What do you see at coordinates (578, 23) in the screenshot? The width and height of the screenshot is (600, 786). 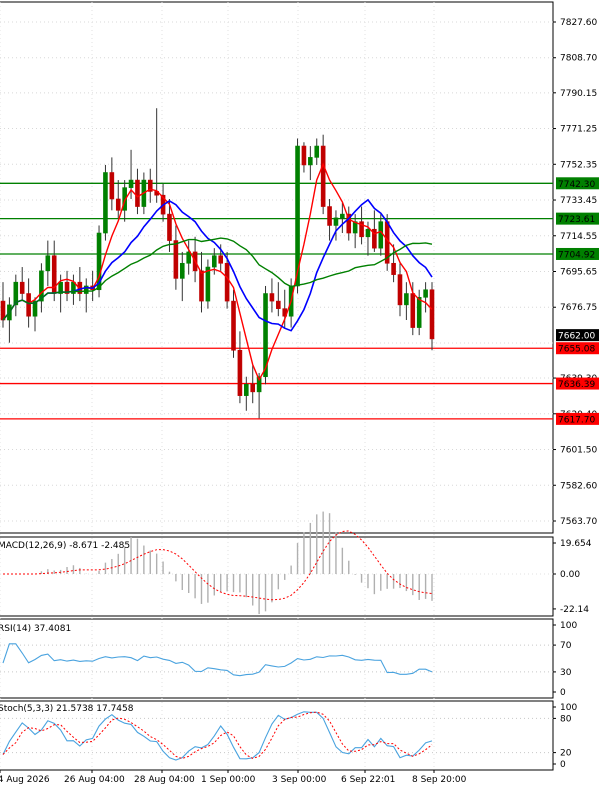 I see `price-tick-label: 7827.60` at bounding box center [578, 23].